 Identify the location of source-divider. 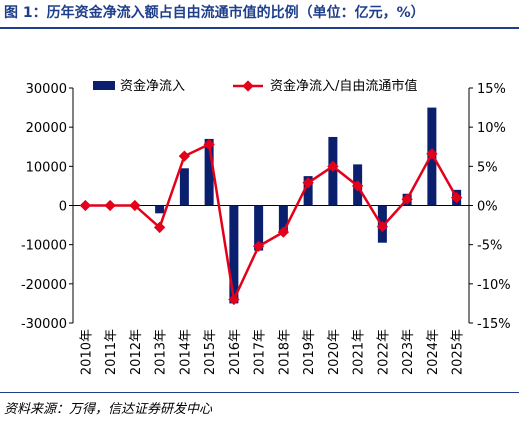
(259, 392).